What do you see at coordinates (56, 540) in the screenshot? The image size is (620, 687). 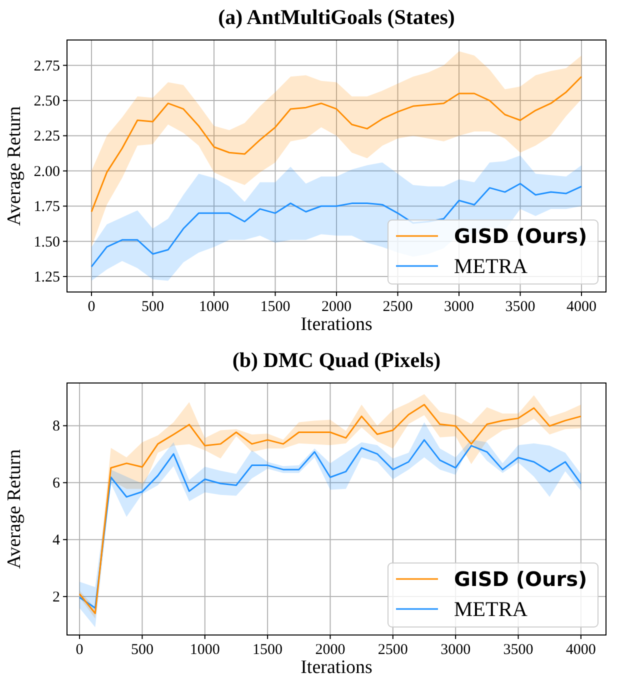 I see `y-tick-label: 4` at bounding box center [56, 540].